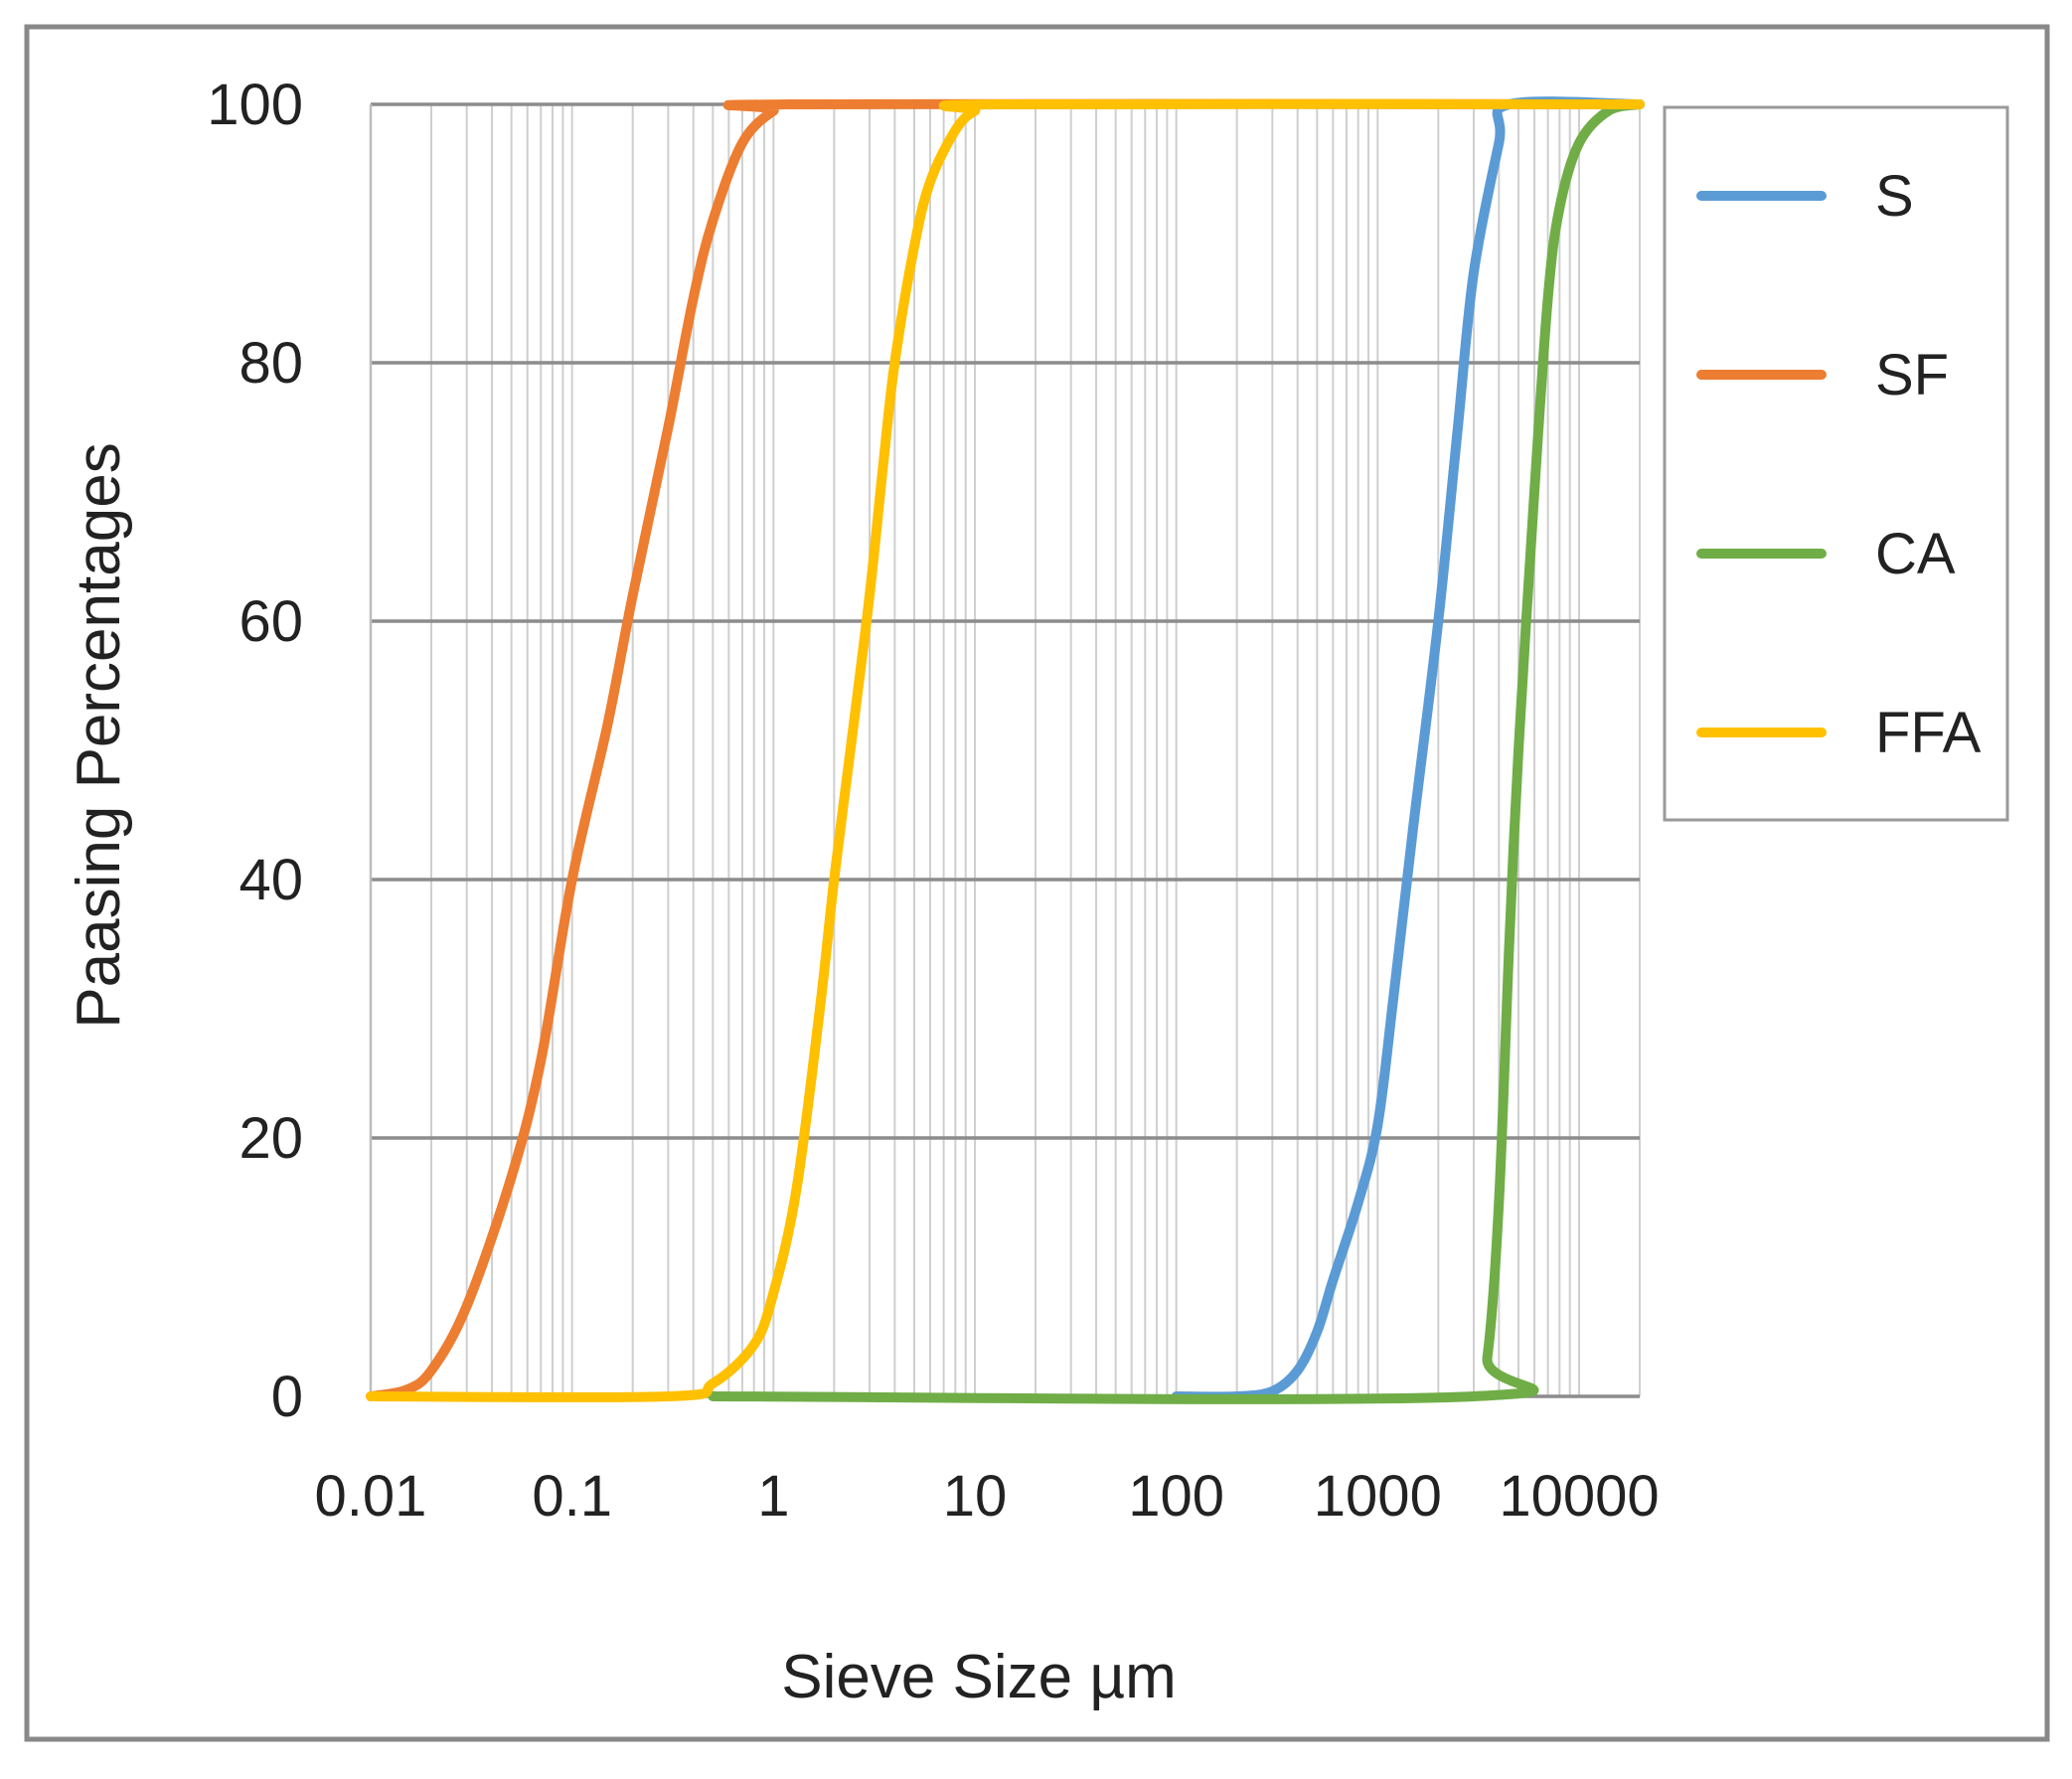 This screenshot has width=2072, height=1779. I want to click on x-tick-label: 100, so click(1176, 1496).